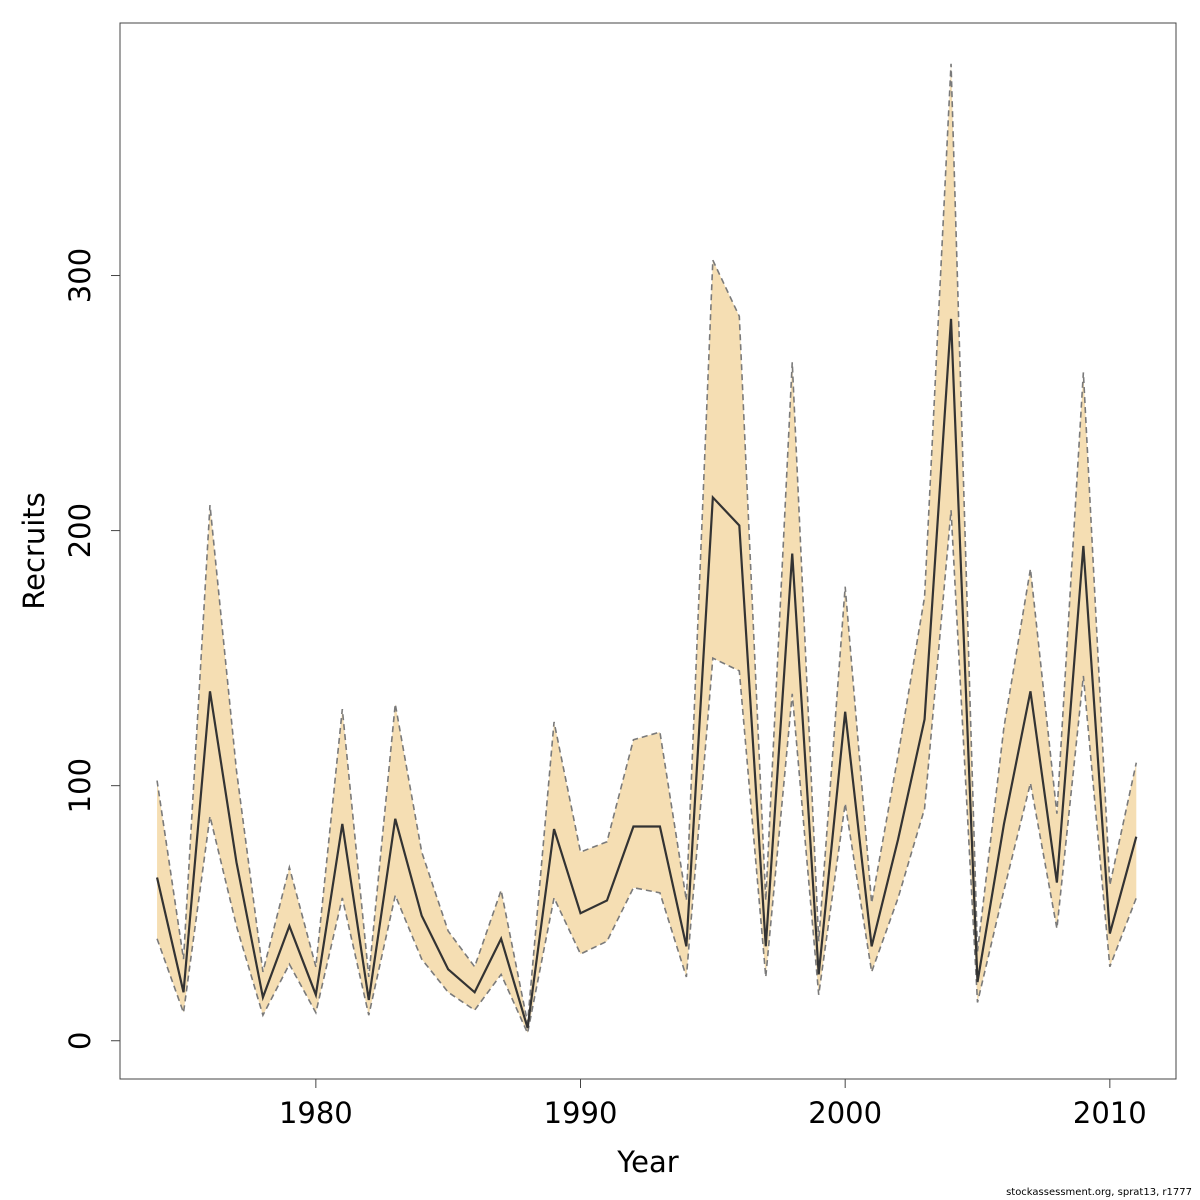 The height and width of the screenshot is (1200, 1200). What do you see at coordinates (1099, 1192) in the screenshot?
I see `footer-note: stockassessment.org, sprat13, r1777` at bounding box center [1099, 1192].